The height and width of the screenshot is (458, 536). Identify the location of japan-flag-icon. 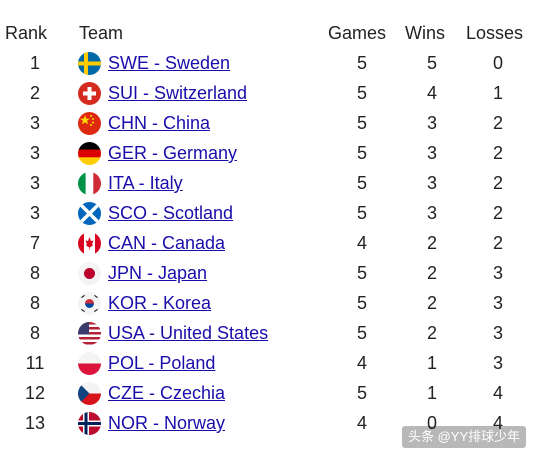
(89, 273).